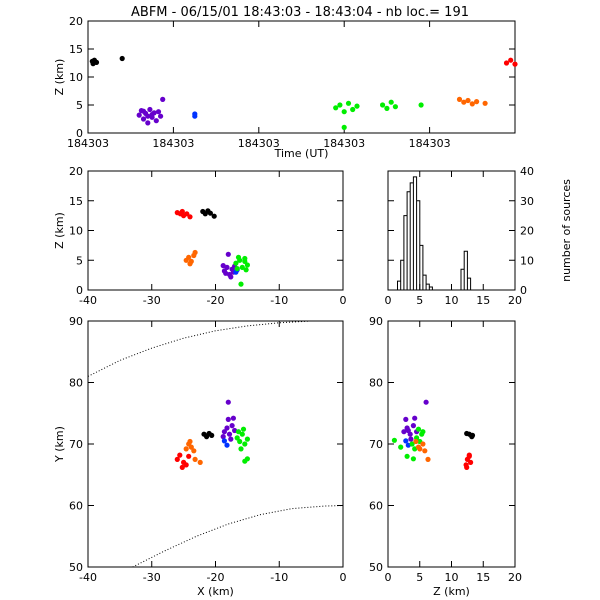  I want to click on y-axis-title: Y (km), so click(59, 444).